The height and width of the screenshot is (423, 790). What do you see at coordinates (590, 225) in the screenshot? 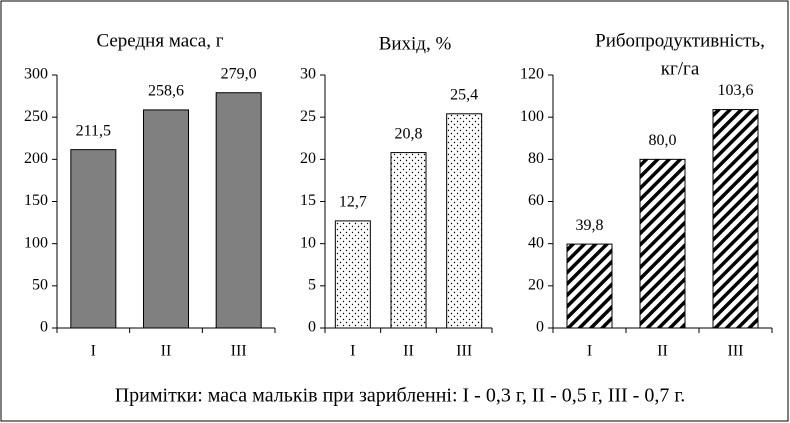
I see `value-label: 39,8` at bounding box center [590, 225].